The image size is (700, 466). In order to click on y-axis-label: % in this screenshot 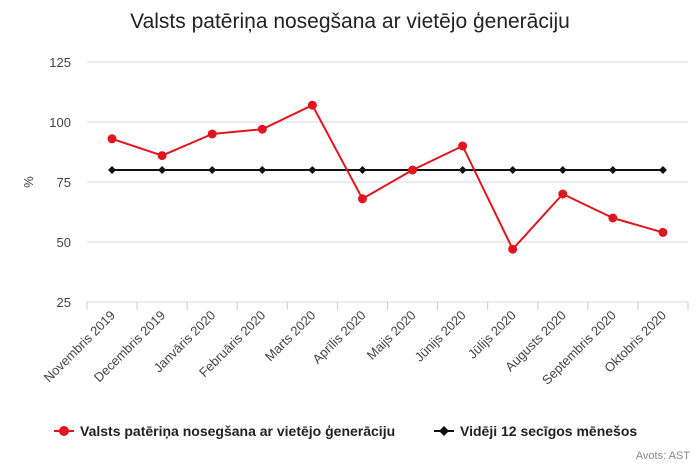, I will do `click(28, 182)`.